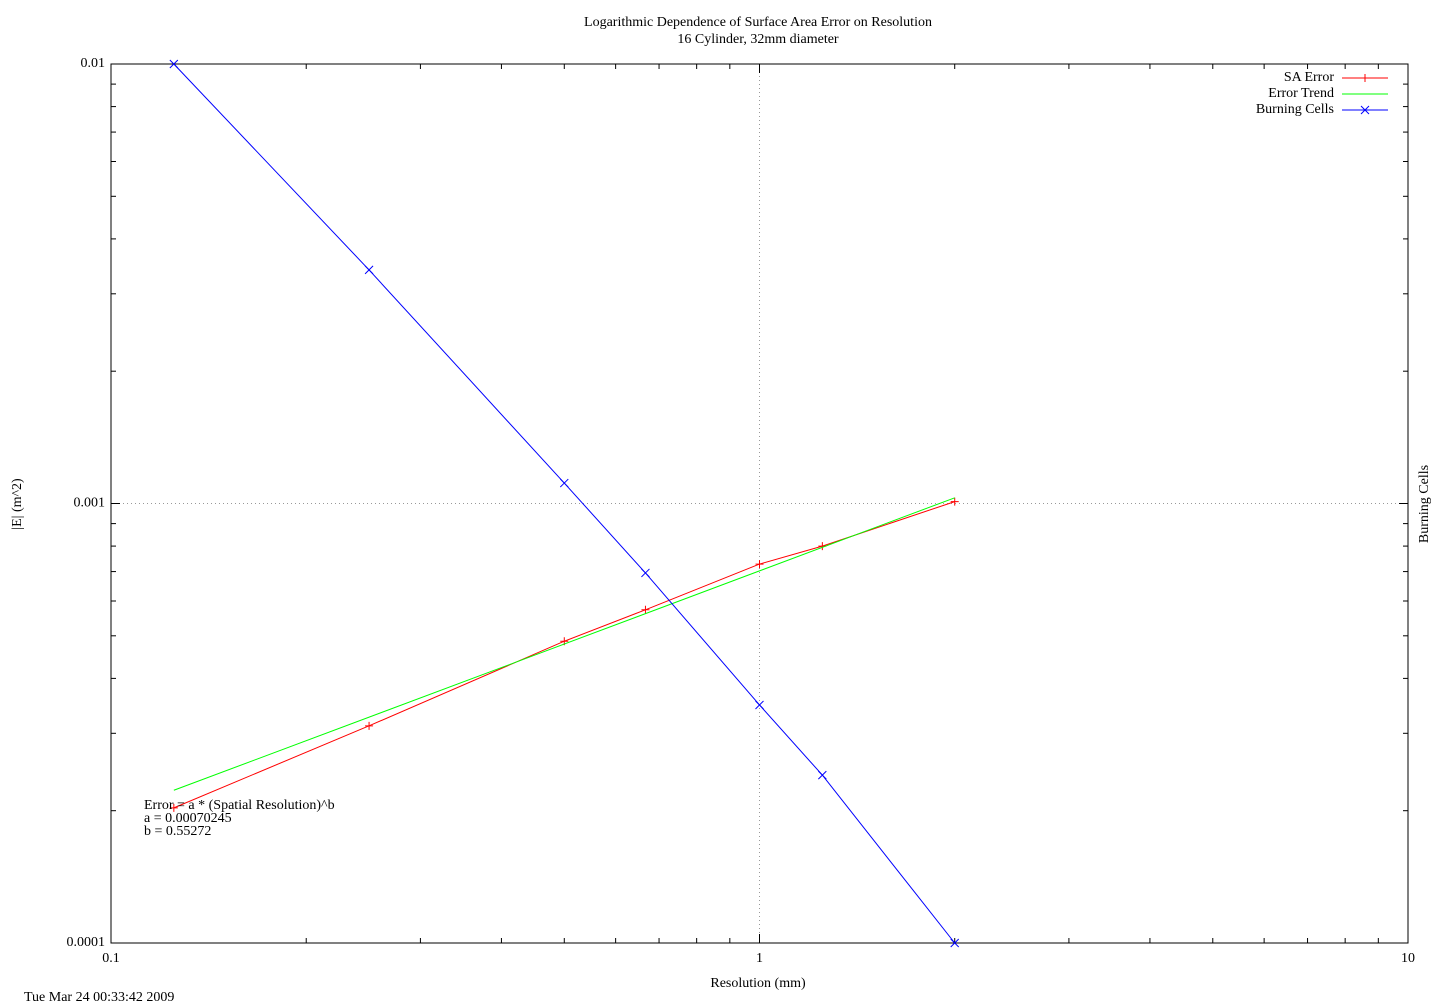 This screenshot has height=1008, width=1440. I want to click on annotation: Error = a * (Spatial Resolution)^b, so click(239, 805).